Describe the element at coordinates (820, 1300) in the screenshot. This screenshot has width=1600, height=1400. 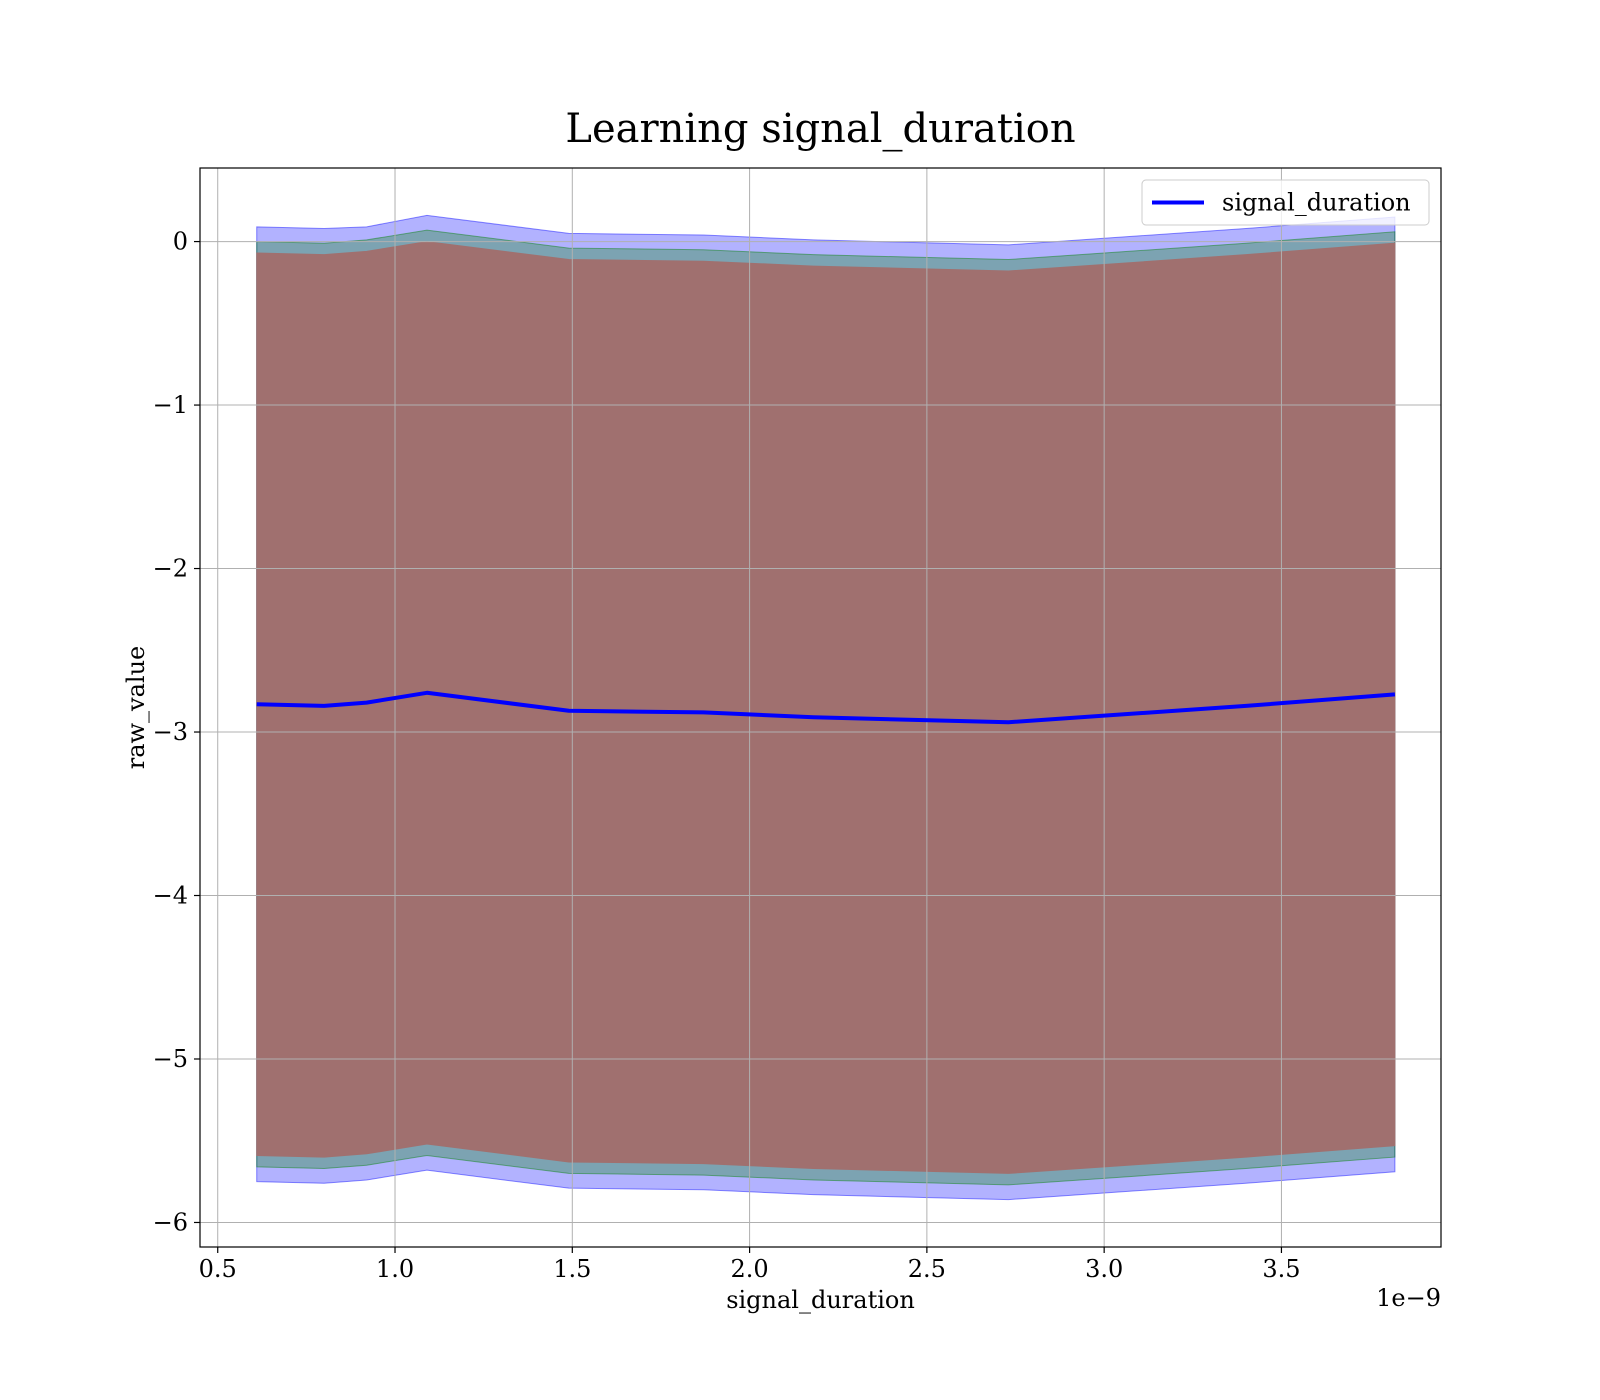
I see `x-axis-label: signal_duration` at that location.